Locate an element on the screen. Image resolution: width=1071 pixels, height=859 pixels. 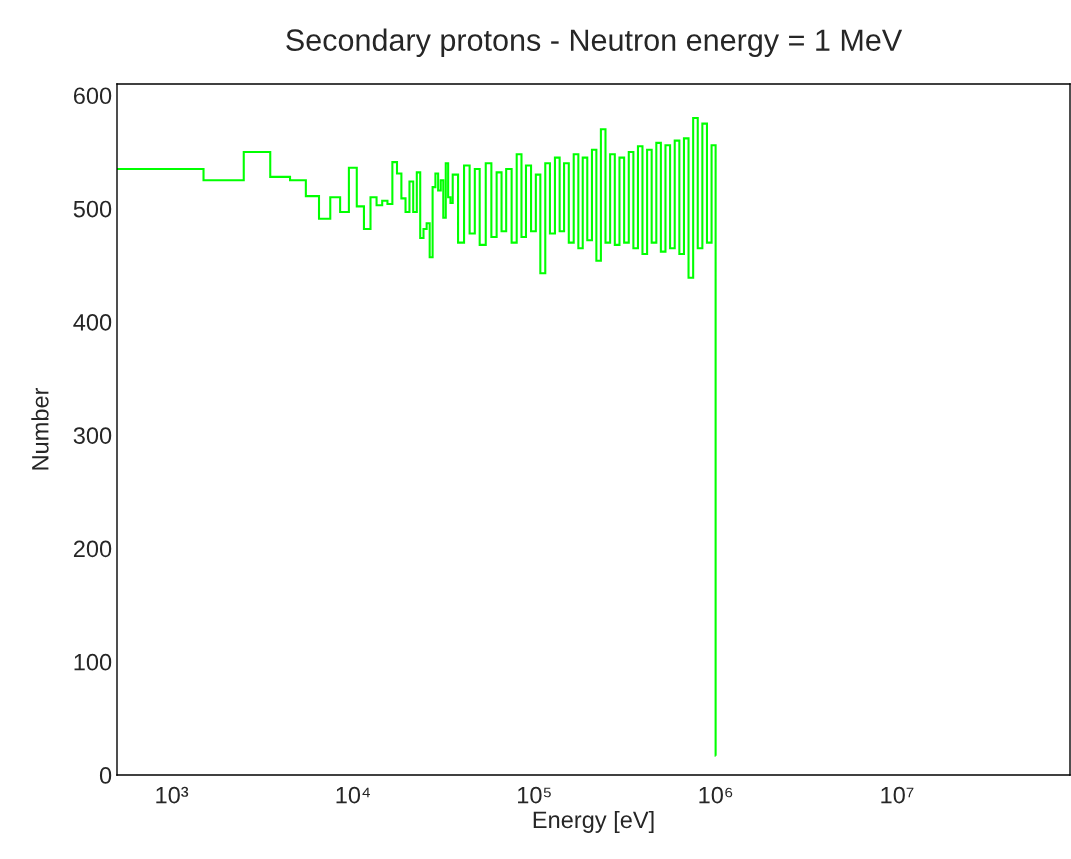
chart-title: Secondary protons - Neutron energy = 1 MeV is located at coordinates (594, 43).